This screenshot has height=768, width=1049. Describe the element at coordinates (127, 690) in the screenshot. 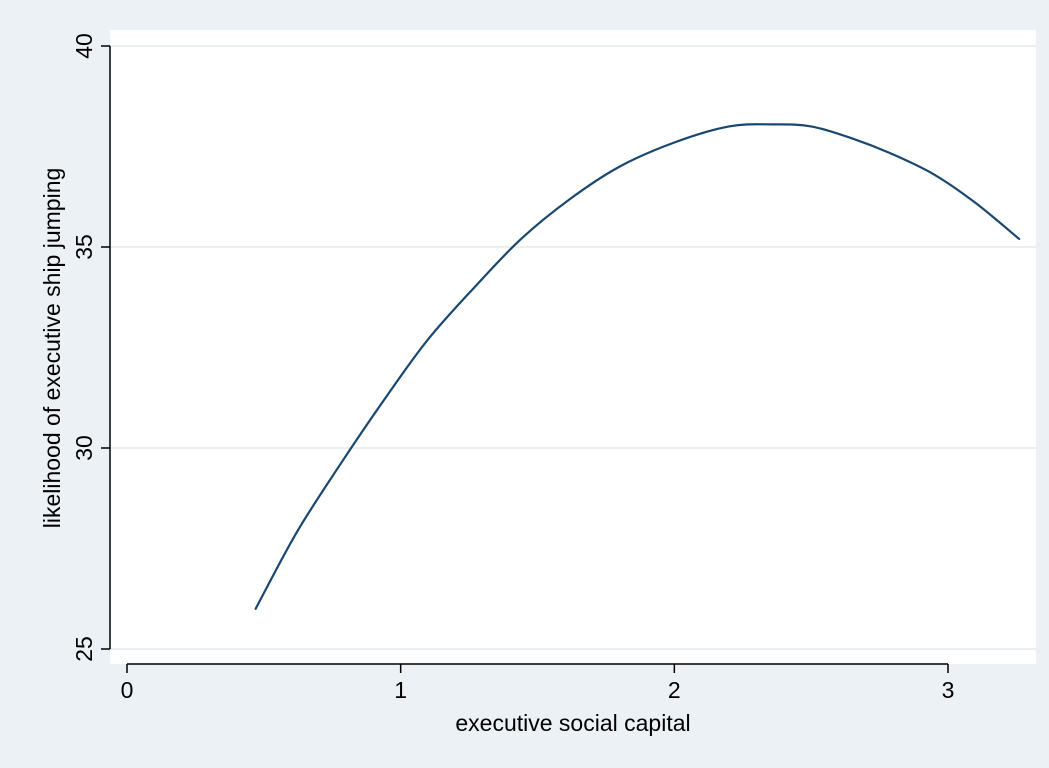

I see `x-tick-label-0: 0` at that location.